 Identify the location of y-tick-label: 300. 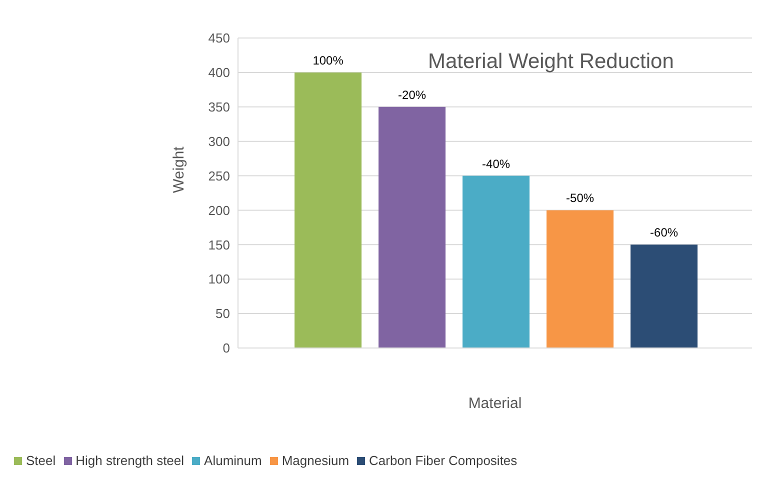
(219, 141).